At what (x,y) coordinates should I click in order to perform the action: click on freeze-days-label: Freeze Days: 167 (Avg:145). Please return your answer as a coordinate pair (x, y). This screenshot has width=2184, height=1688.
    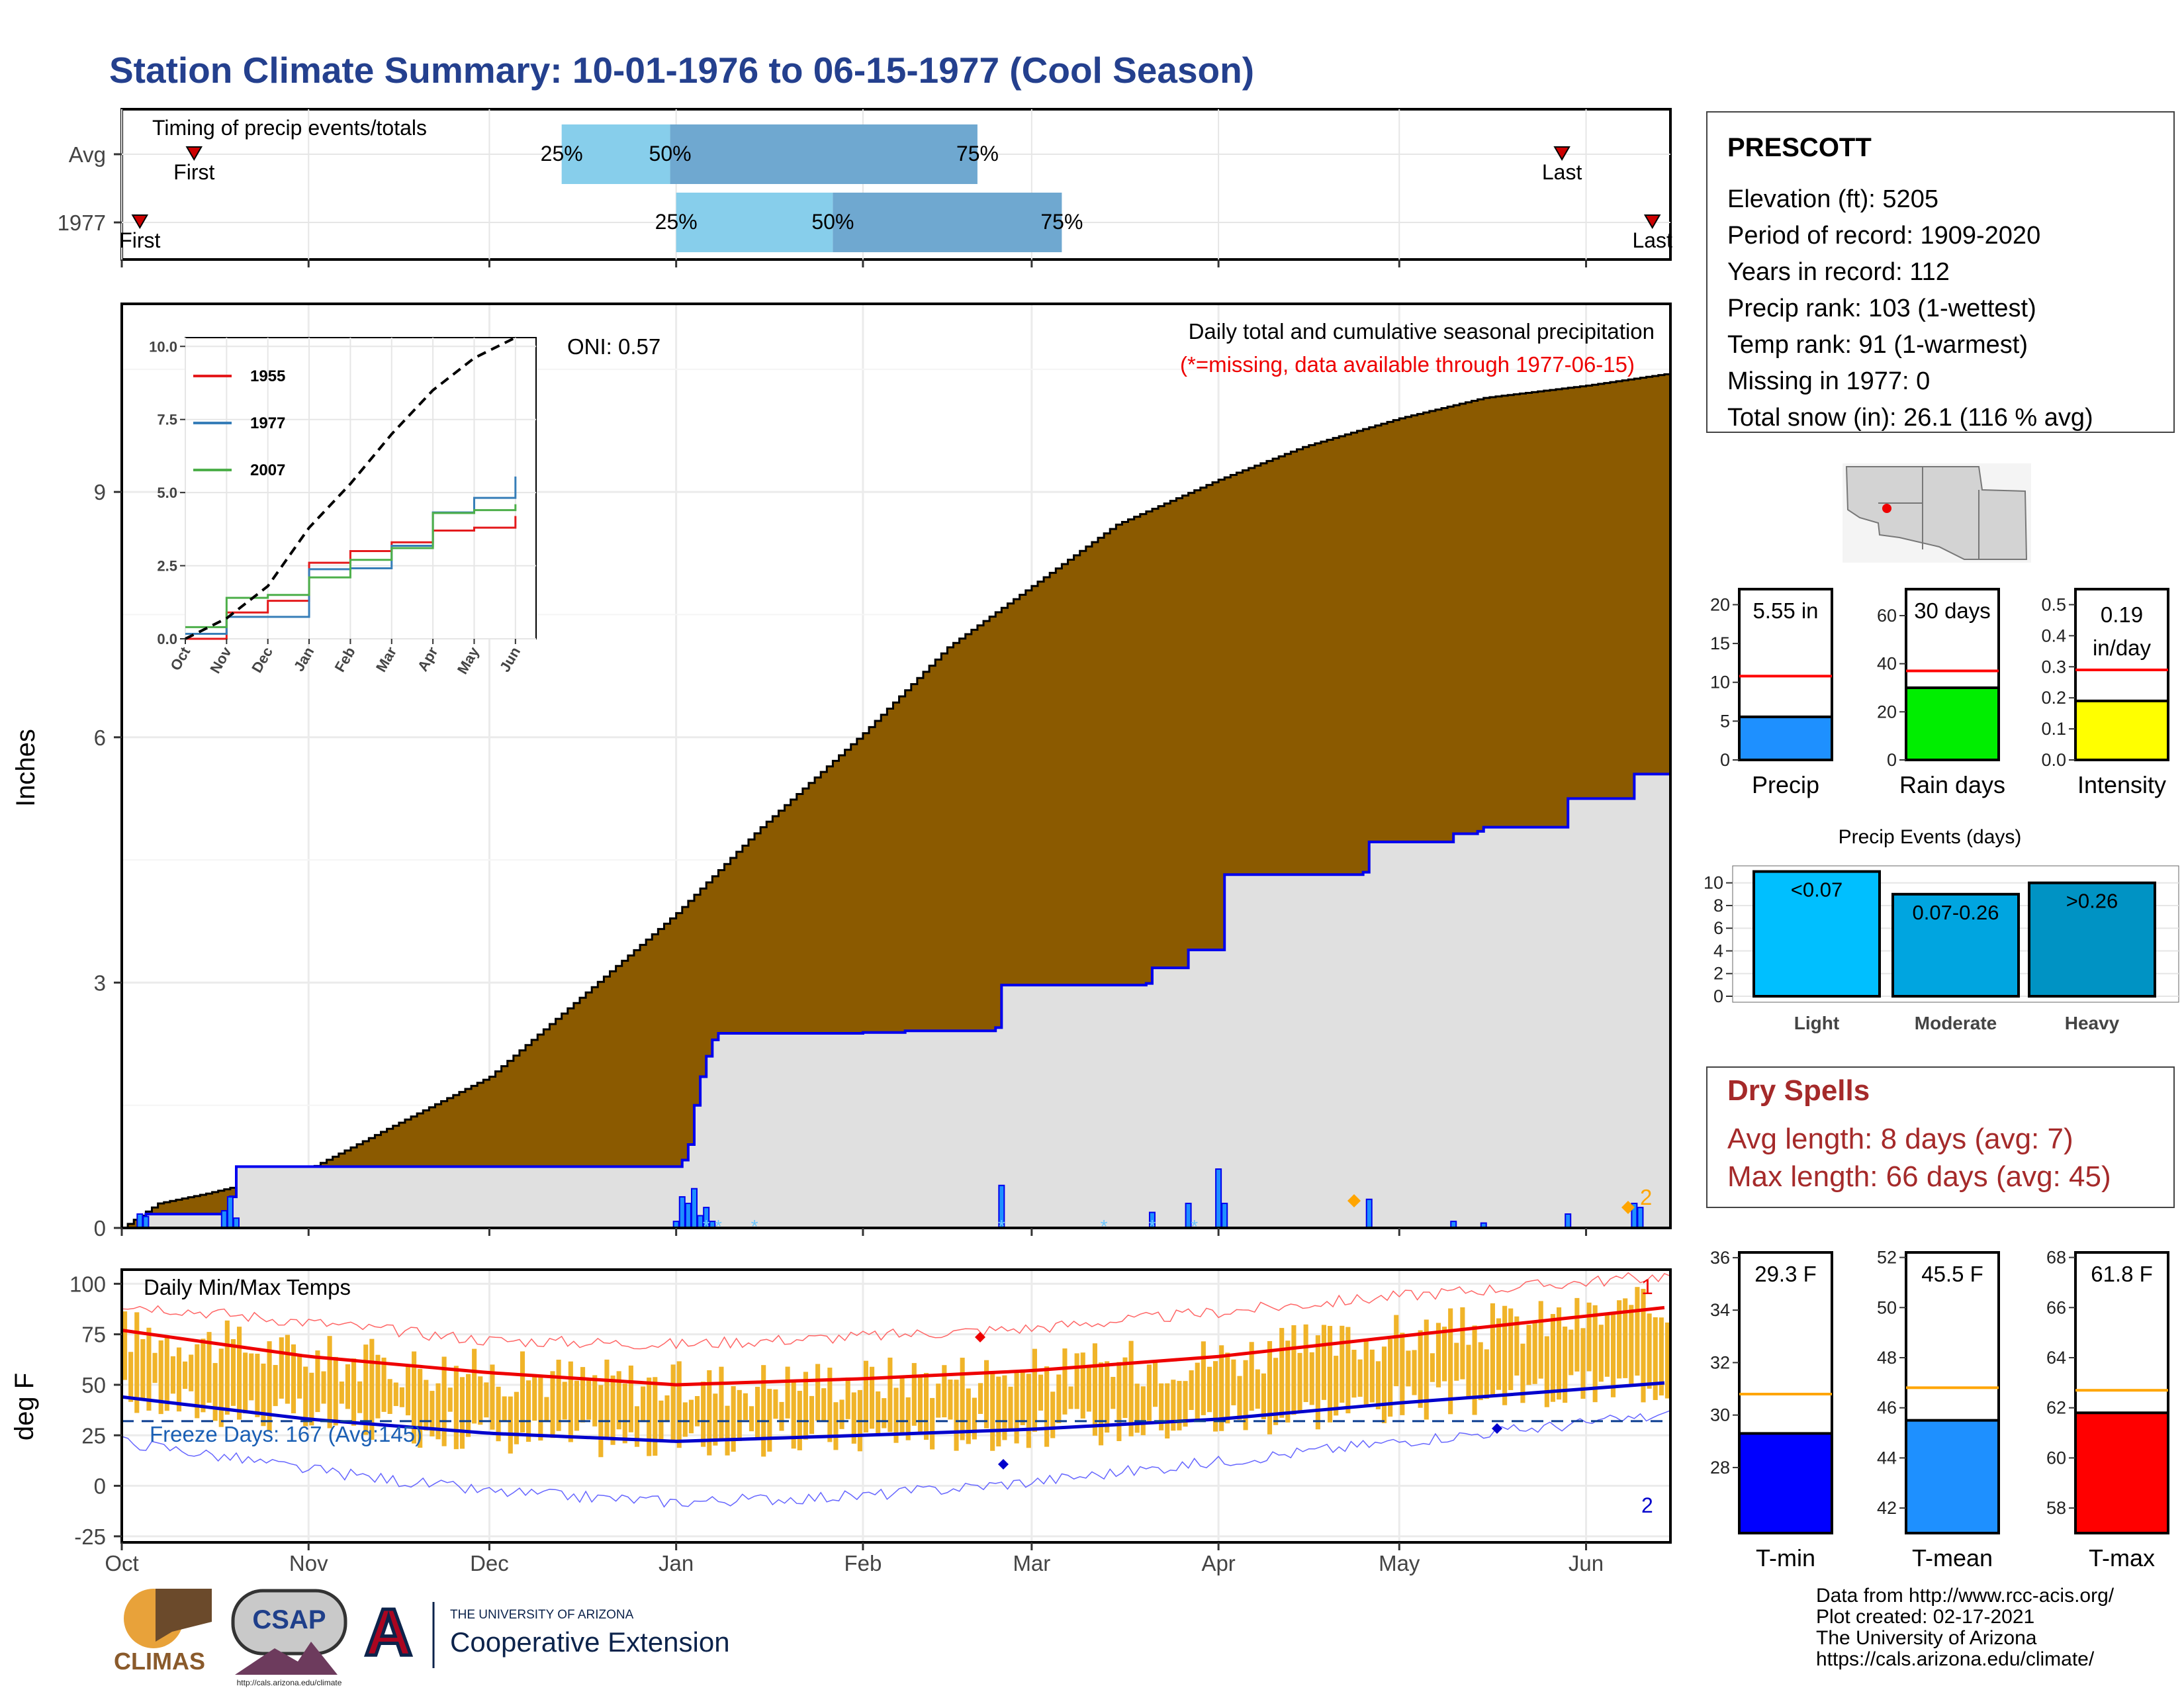
    Looking at the image, I should click on (286, 1434).